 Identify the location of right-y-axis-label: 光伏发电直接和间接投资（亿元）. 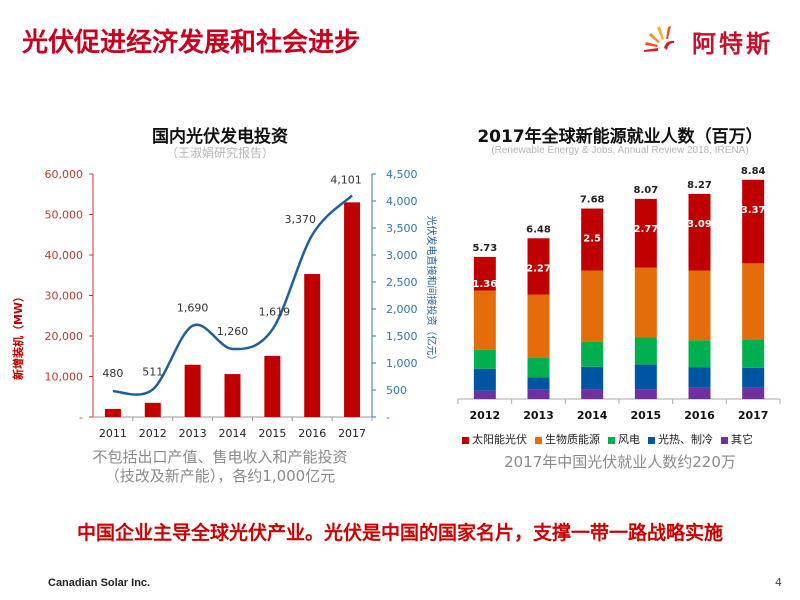
(431, 291).